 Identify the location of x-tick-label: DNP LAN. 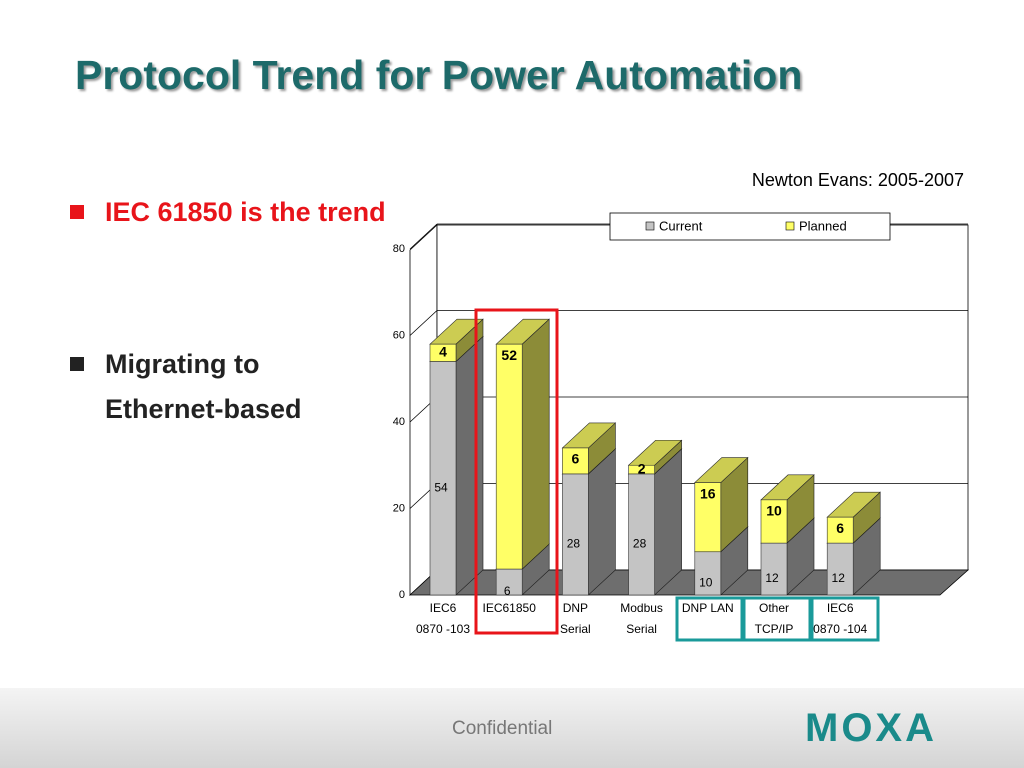
(708, 608).